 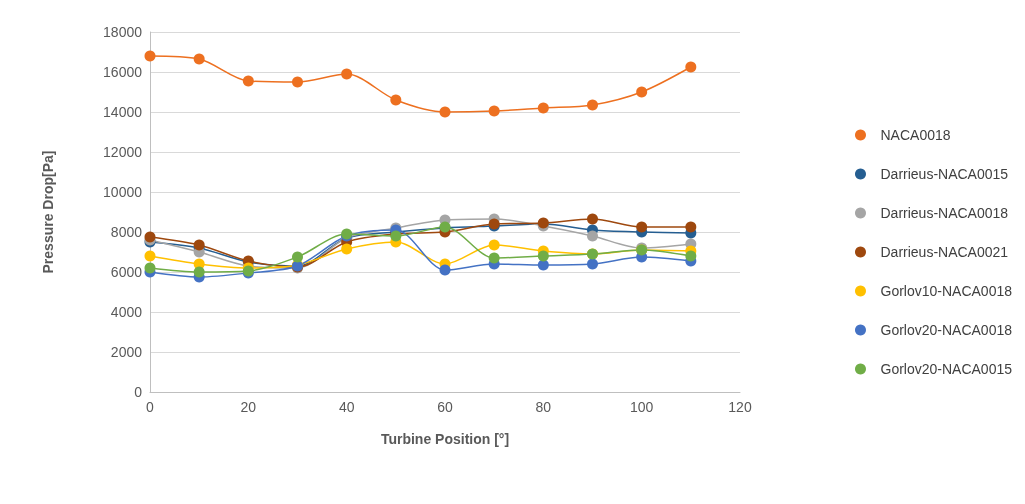 I want to click on y-tick-label: 4000, so click(x=126, y=312).